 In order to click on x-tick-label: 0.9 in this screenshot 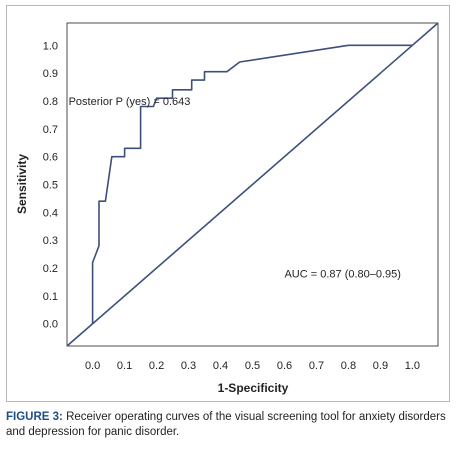, I will do `click(380, 366)`.